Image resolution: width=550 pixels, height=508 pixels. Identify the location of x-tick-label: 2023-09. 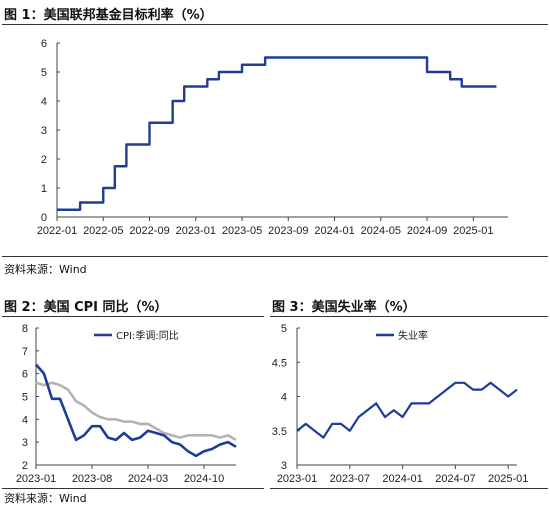
(288, 231).